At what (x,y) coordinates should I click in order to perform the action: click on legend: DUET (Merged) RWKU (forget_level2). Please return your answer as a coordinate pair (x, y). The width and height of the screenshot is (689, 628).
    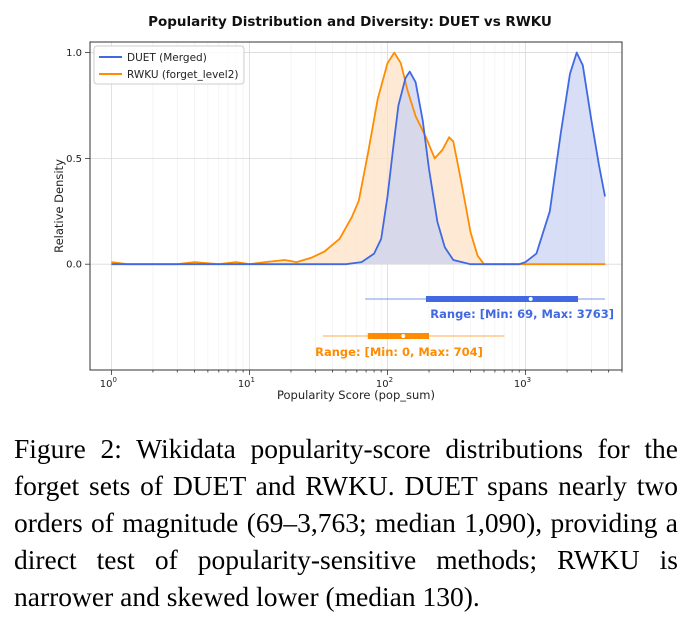
    Looking at the image, I should click on (169, 65).